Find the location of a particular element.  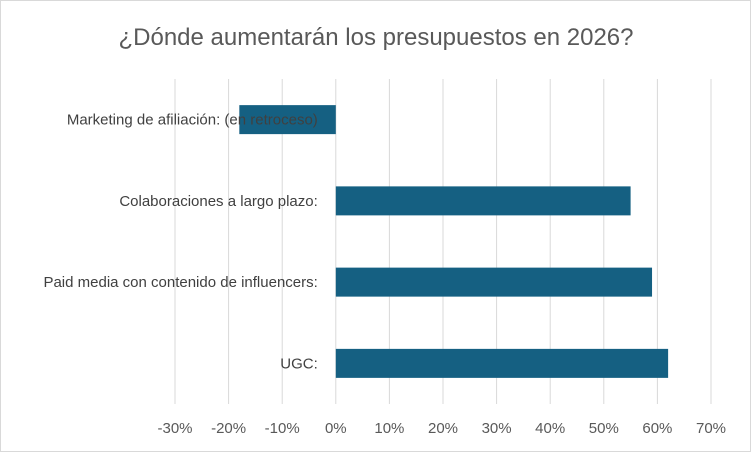

x-tick-label: 20% is located at coordinates (443, 428).